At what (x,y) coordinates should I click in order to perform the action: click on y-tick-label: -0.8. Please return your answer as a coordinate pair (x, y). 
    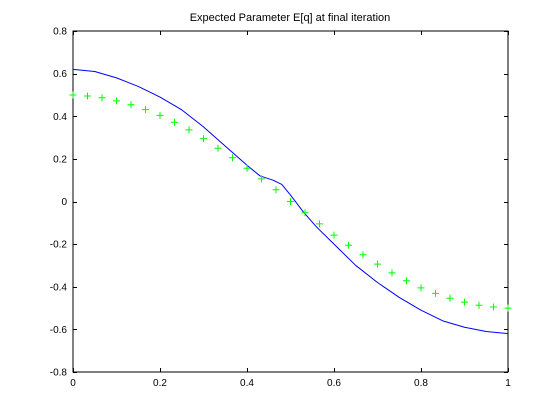
    Looking at the image, I should click on (59, 373).